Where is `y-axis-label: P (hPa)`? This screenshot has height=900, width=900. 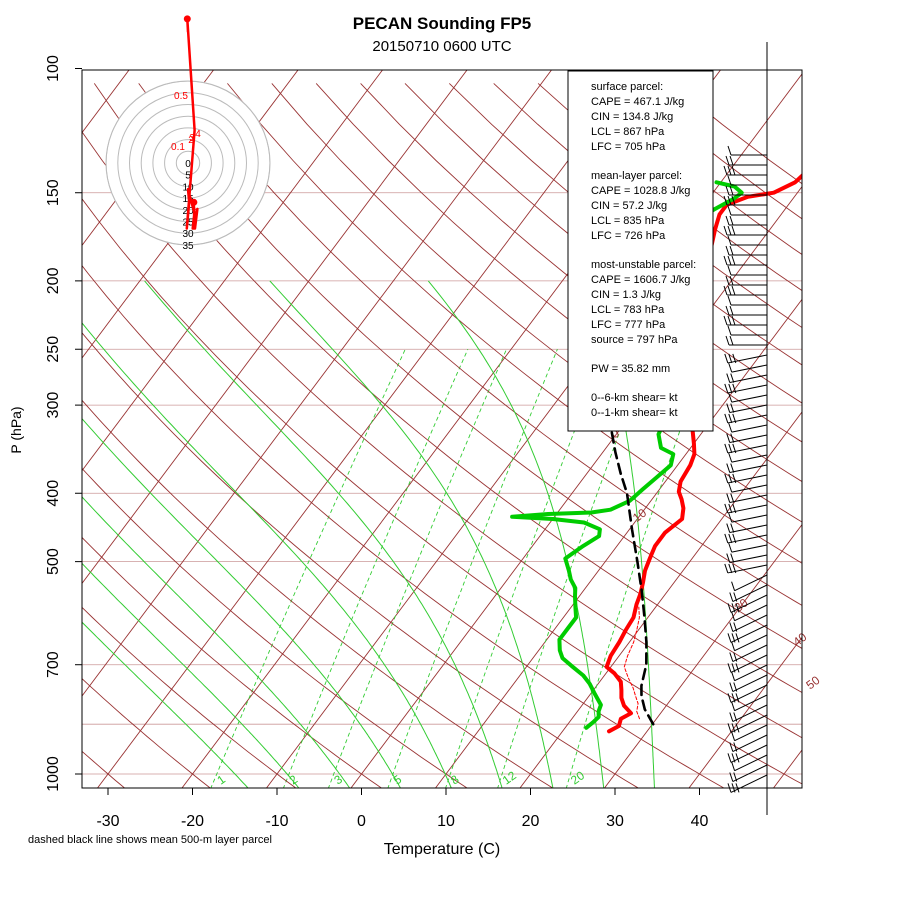
y-axis-label: P (hPa) is located at coordinates (16, 429).